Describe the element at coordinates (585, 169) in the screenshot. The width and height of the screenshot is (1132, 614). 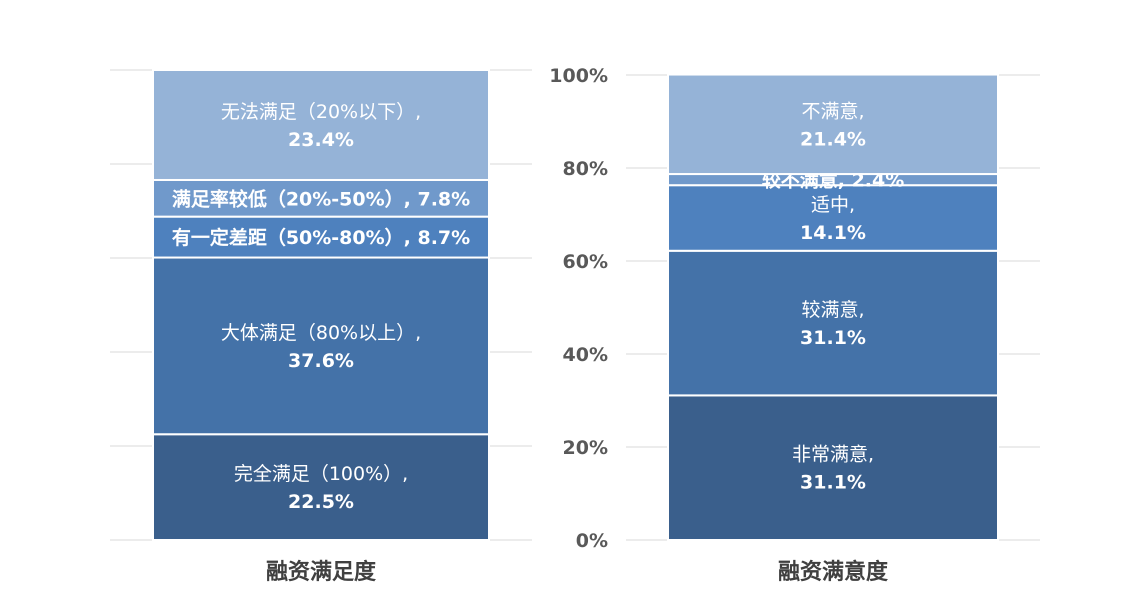
I see `y-tick-label: 80%` at that location.